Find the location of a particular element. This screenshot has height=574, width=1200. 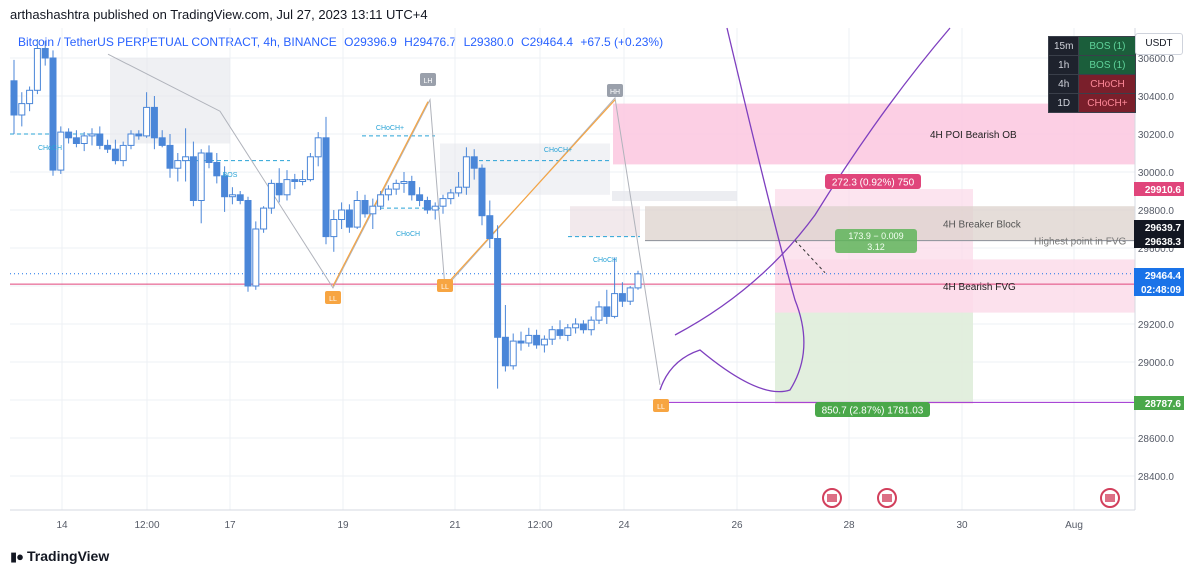

event-icons is located at coordinates (971, 498).